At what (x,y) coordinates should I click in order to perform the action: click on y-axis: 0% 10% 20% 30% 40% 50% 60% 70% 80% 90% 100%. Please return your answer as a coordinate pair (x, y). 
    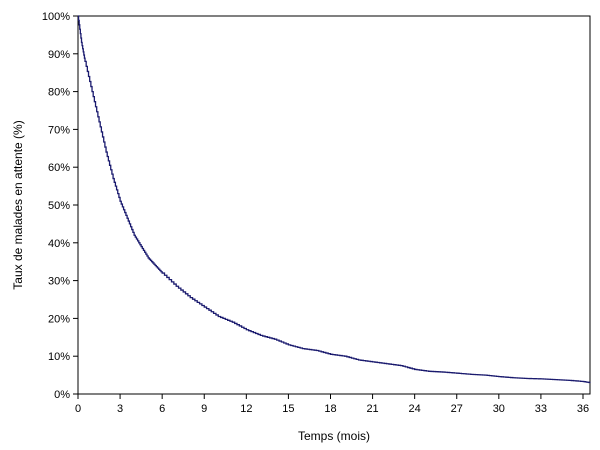
    Looking at the image, I should click on (60, 206).